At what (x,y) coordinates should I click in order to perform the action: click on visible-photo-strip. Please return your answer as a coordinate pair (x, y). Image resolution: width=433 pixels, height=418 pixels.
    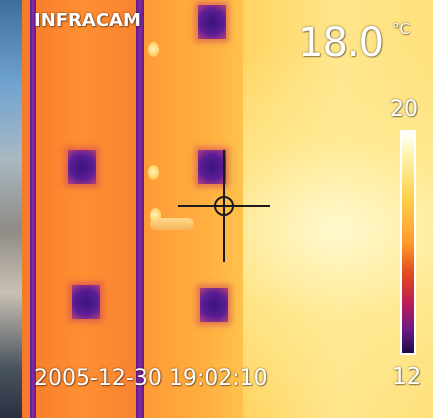
    Looking at the image, I should click on (11, 209).